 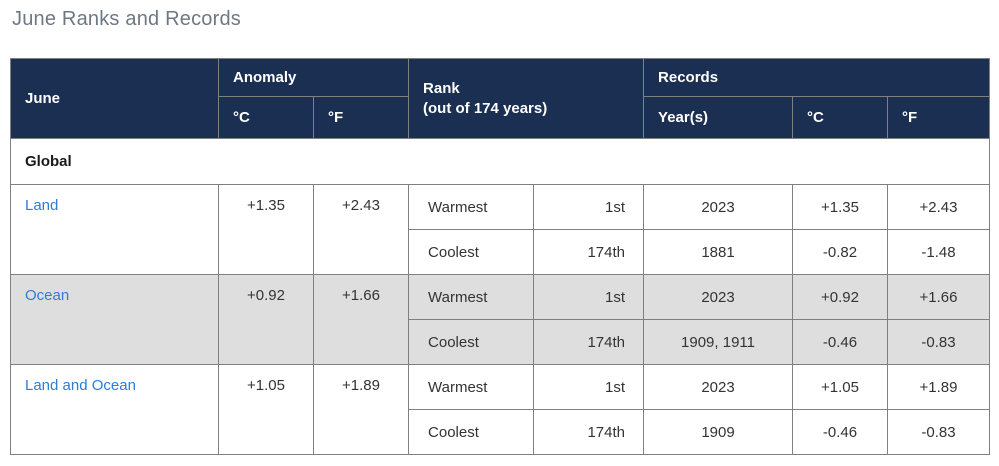 I want to click on land-ocean-coolest-row: Coolest 174th 1909 -0.46 -0.83, so click(x=501, y=432).